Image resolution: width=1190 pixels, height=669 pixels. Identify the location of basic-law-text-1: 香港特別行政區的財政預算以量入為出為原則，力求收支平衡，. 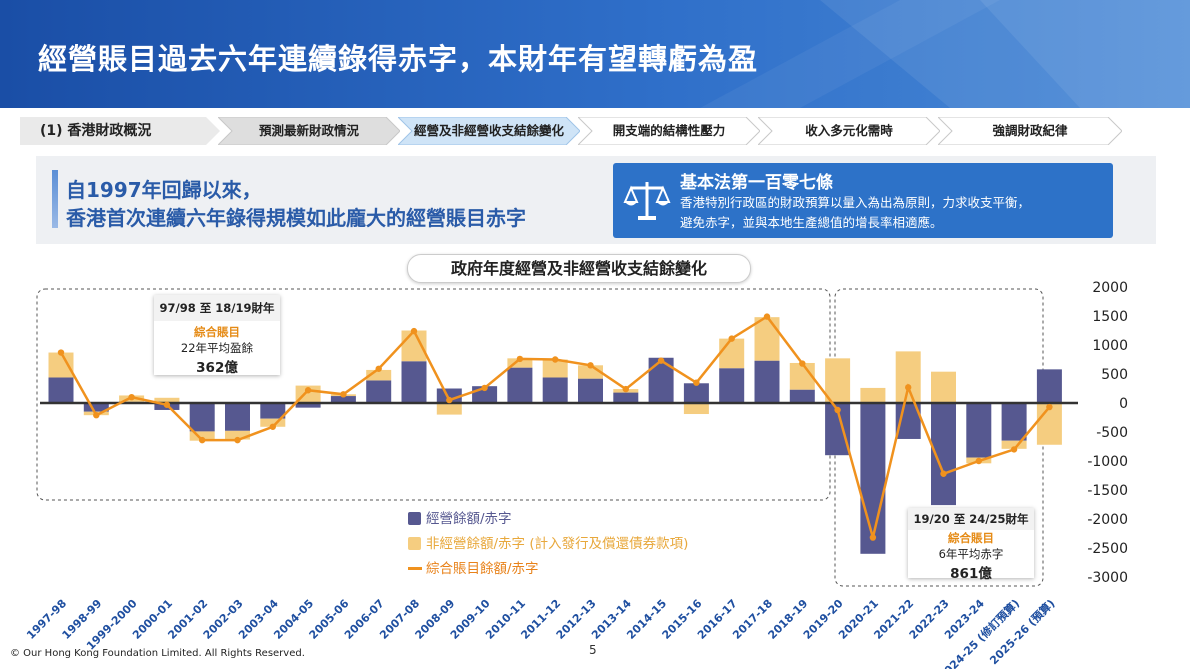
(855, 202).